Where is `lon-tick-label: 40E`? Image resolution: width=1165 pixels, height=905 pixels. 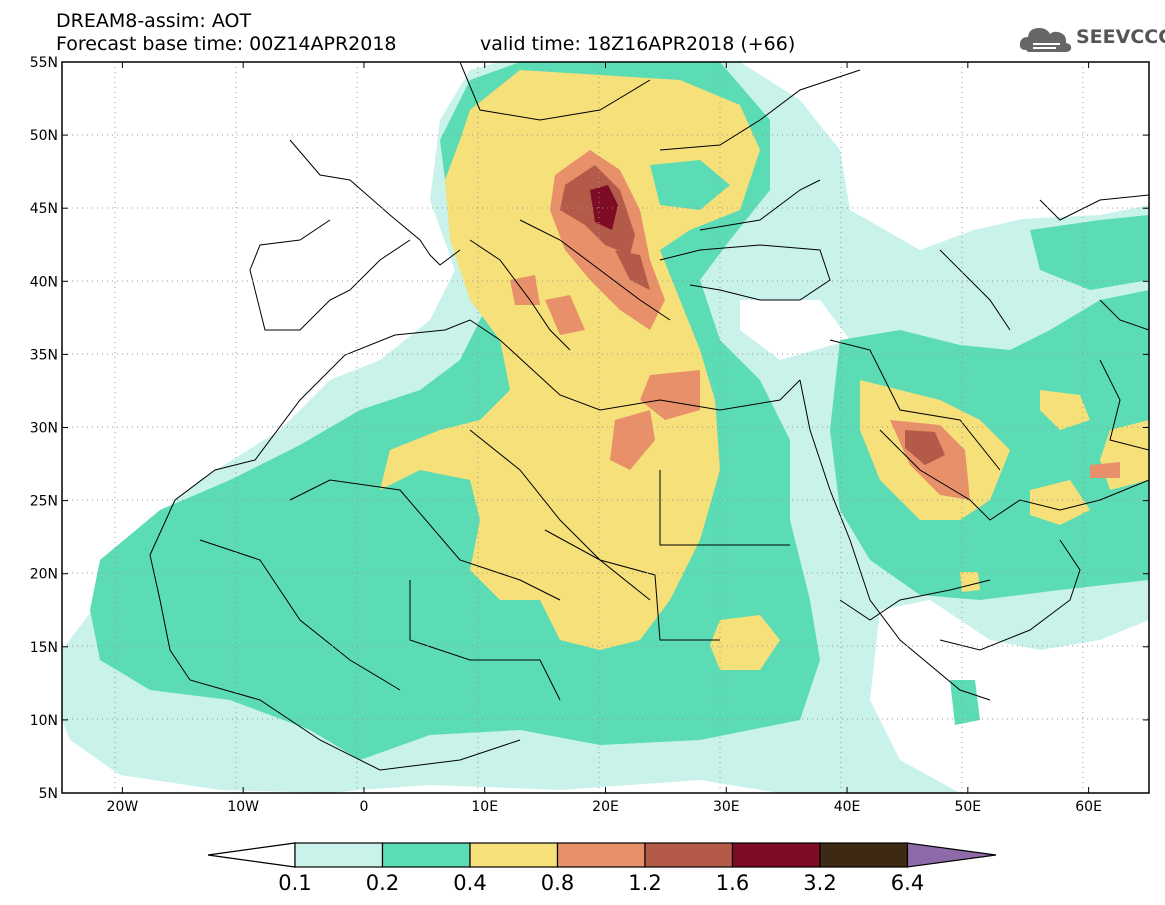
lon-tick-label: 40E is located at coordinates (847, 807).